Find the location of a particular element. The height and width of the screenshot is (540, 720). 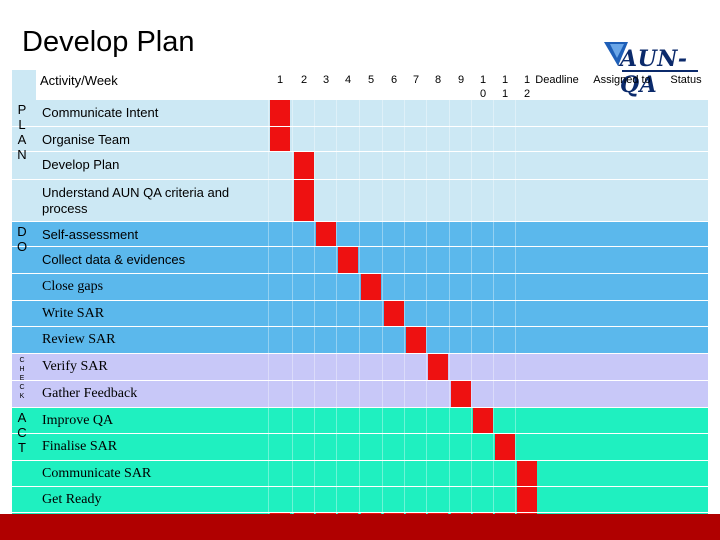

activity-label: Write SAR is located at coordinates (73, 313).